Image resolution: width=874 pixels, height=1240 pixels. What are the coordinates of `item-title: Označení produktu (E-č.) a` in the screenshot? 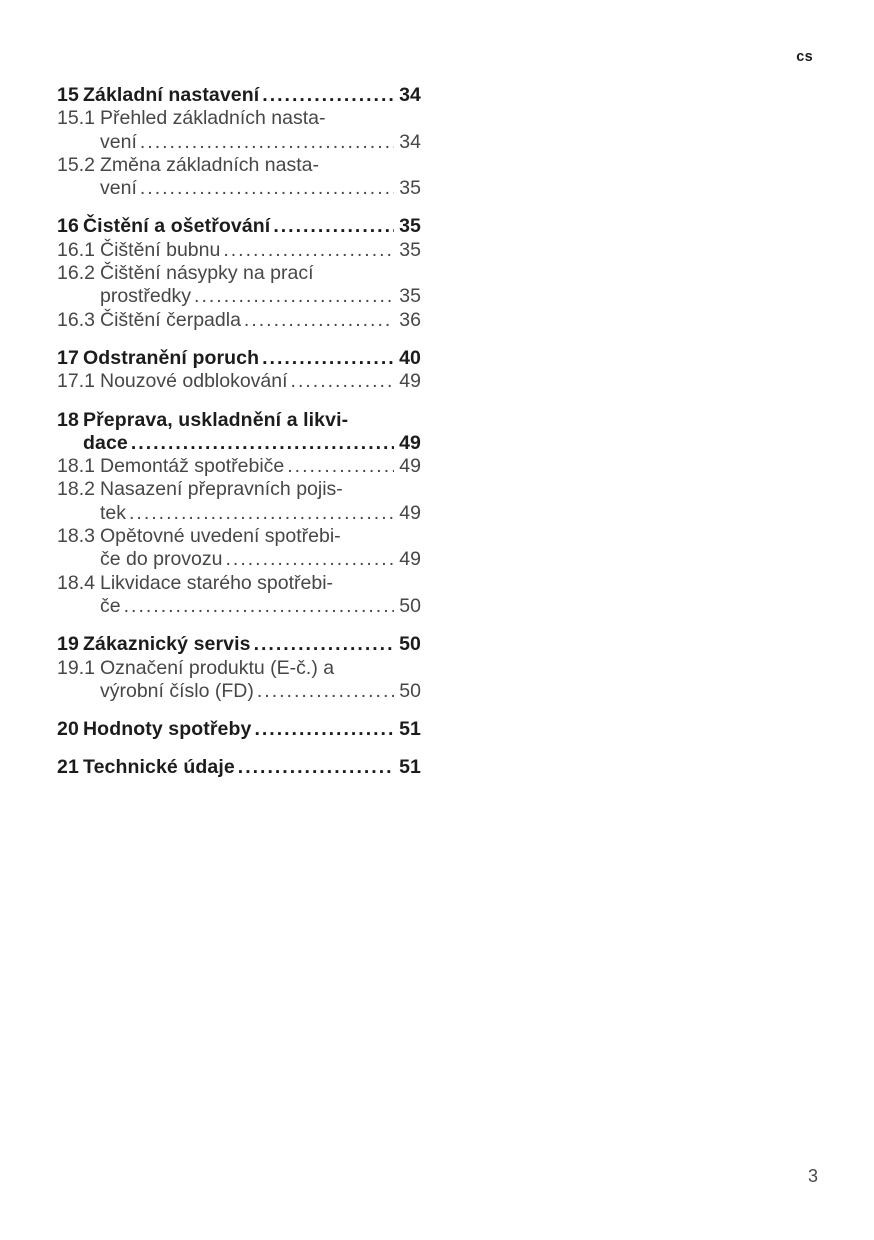 It's located at (217, 667).